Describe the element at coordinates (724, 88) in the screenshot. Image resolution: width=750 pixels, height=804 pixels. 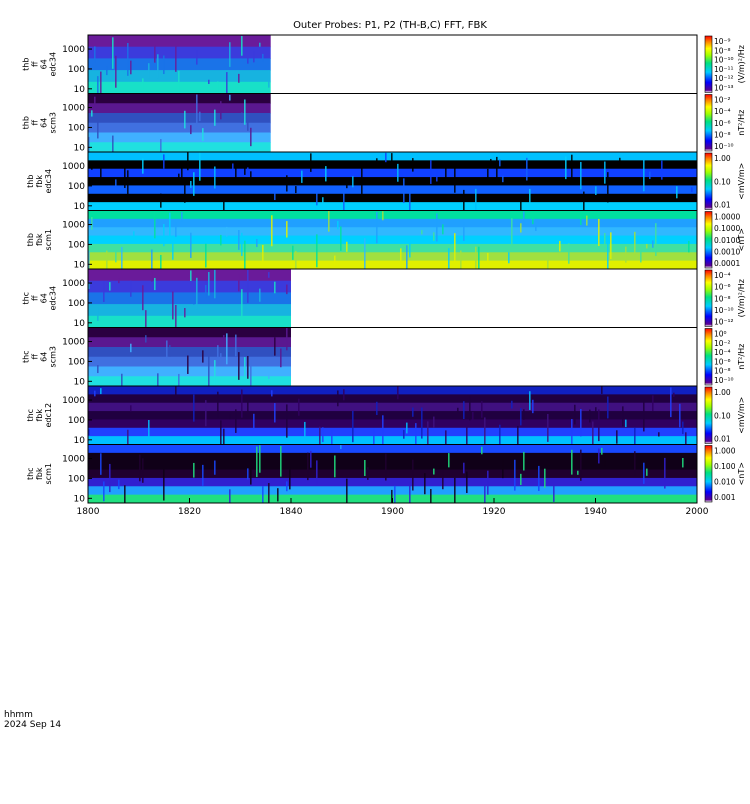
I see `colorbar-tick-label: 10⁻¹³` at that location.